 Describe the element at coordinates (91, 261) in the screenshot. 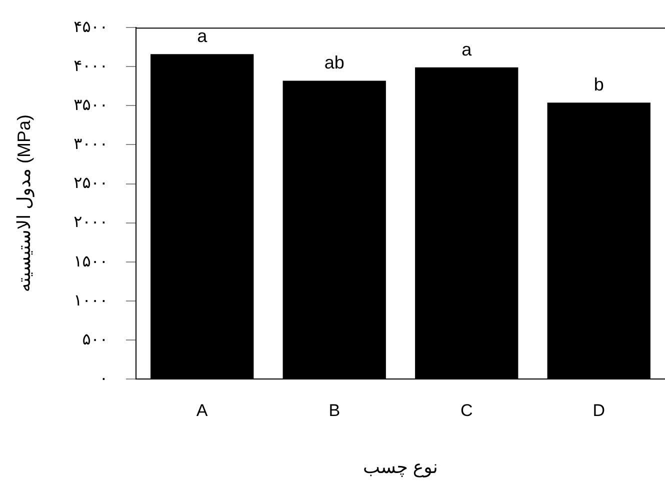

I see `y-tick-label: ۱۵۰۰` at that location.